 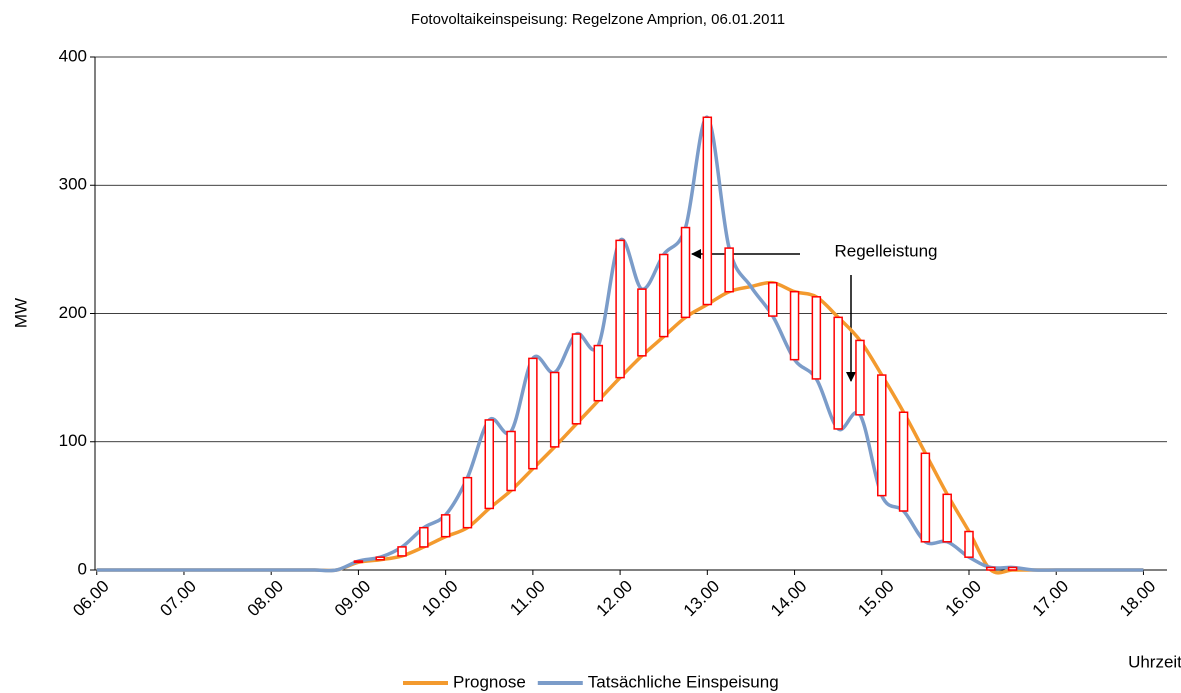 I want to click on x-tick-label: 11.00, so click(x=527, y=598).